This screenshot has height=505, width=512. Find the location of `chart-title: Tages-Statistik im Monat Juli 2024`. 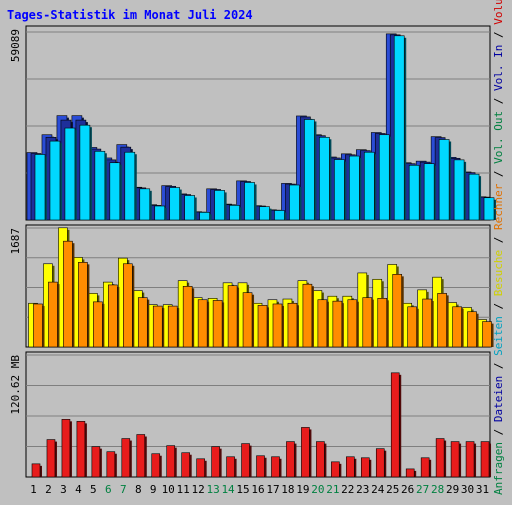

chart-title: Tages-Statistik im Monat Juli 2024 is located at coordinates (130, 15).